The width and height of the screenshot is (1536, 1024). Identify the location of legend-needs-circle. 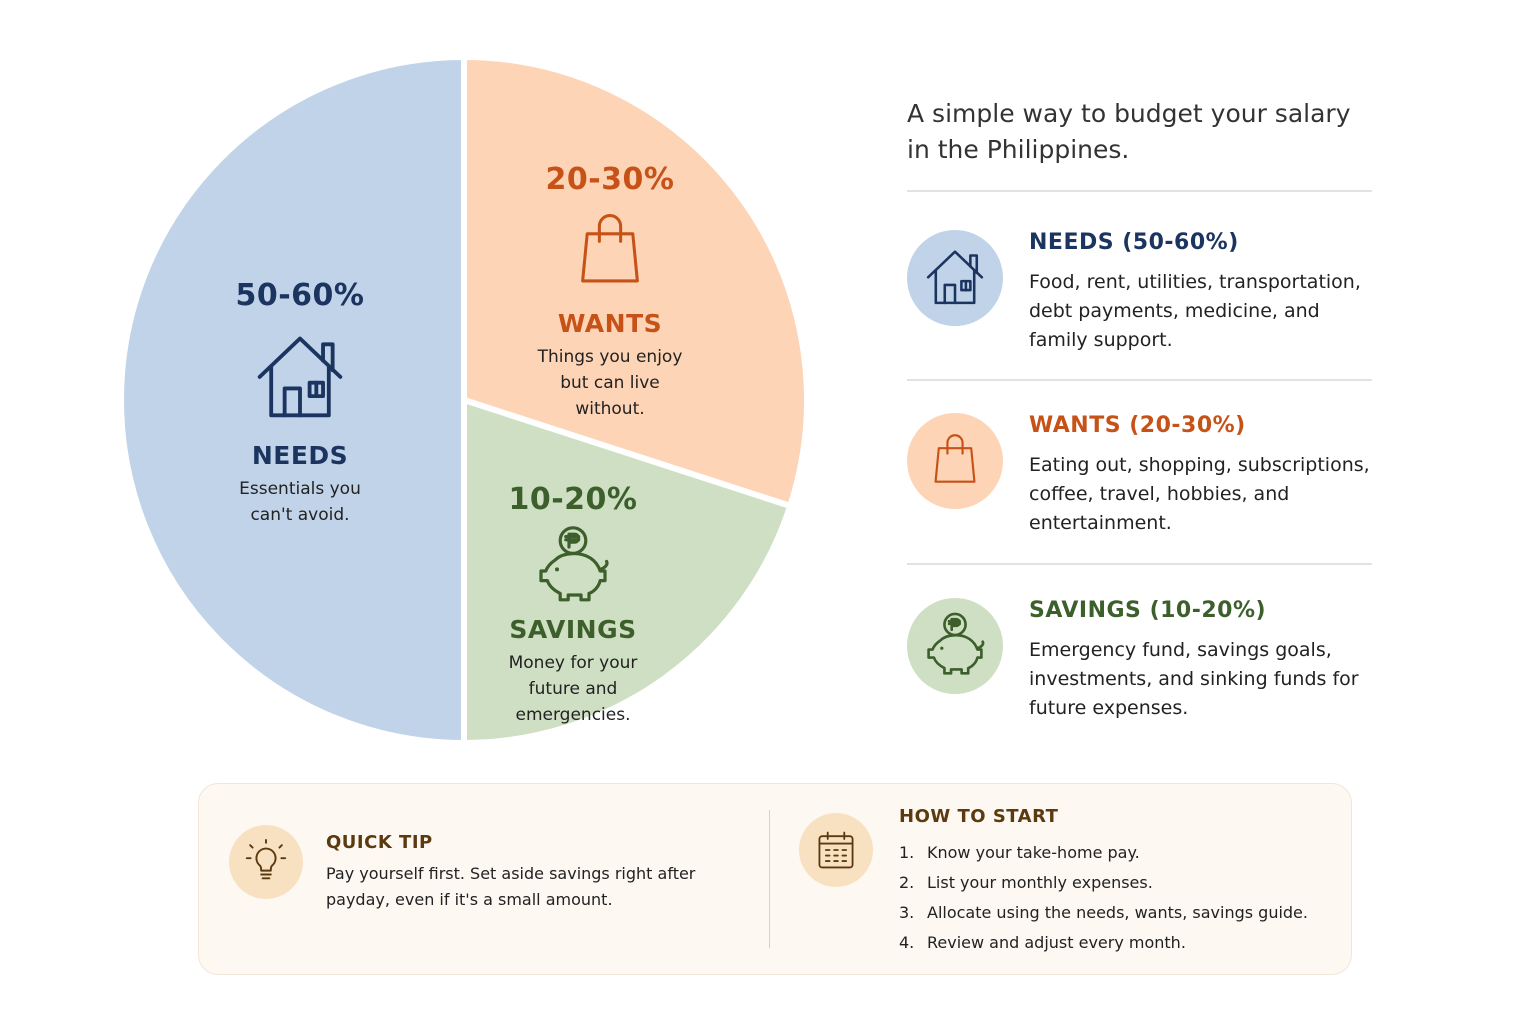
(955, 278).